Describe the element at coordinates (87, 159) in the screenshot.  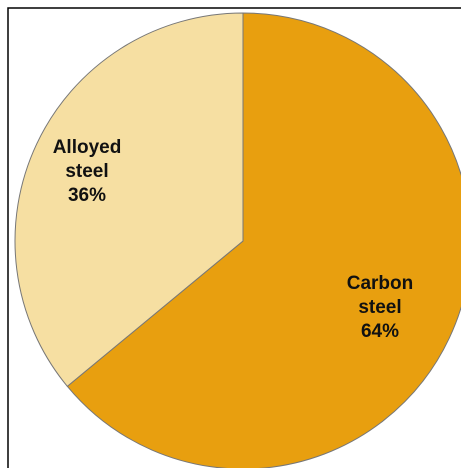
I see `category-label: Alloyed steel` at that location.